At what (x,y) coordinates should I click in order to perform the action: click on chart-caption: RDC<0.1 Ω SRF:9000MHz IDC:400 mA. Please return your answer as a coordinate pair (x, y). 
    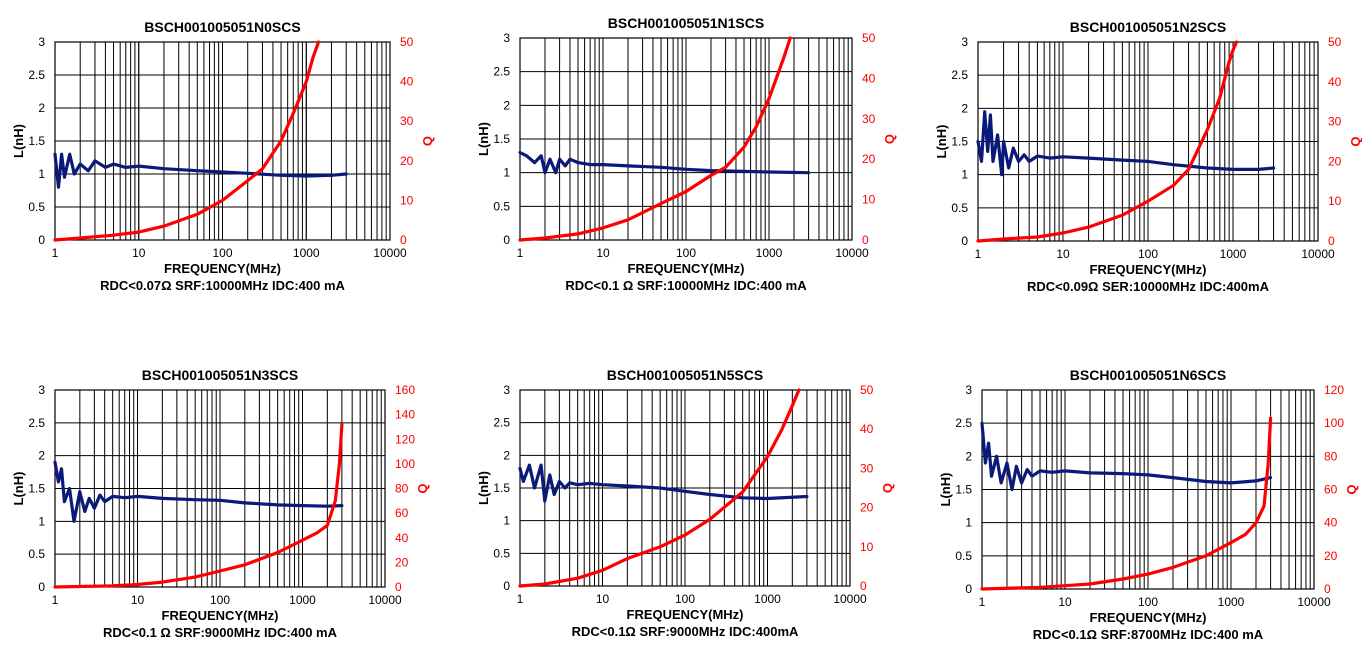
    Looking at the image, I should click on (220, 632).